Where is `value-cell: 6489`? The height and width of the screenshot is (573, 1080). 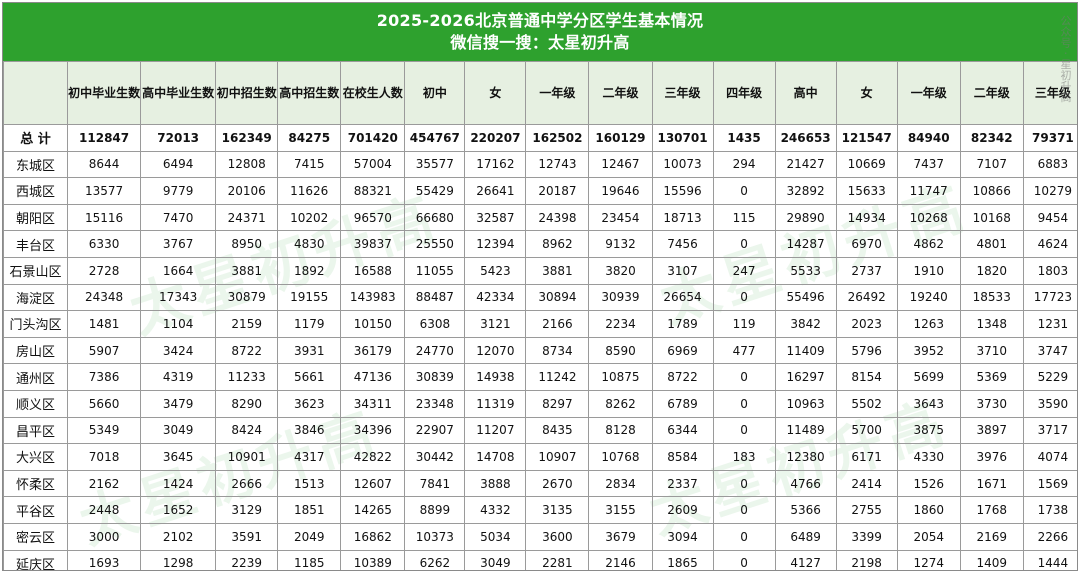 value-cell: 6489 is located at coordinates (805, 536).